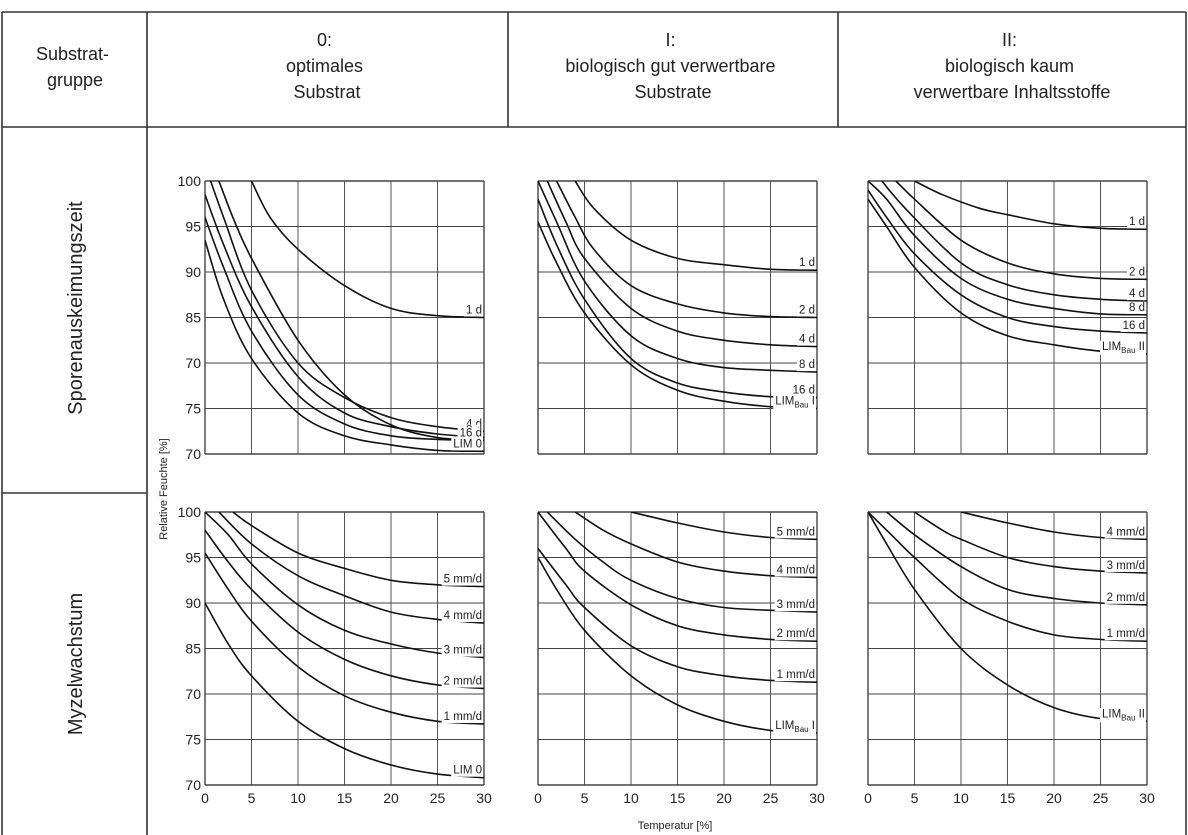 The width and height of the screenshot is (1188, 835). Describe the element at coordinates (76, 664) in the screenshot. I see `row-label-mycel: Myzelwachstum` at that location.